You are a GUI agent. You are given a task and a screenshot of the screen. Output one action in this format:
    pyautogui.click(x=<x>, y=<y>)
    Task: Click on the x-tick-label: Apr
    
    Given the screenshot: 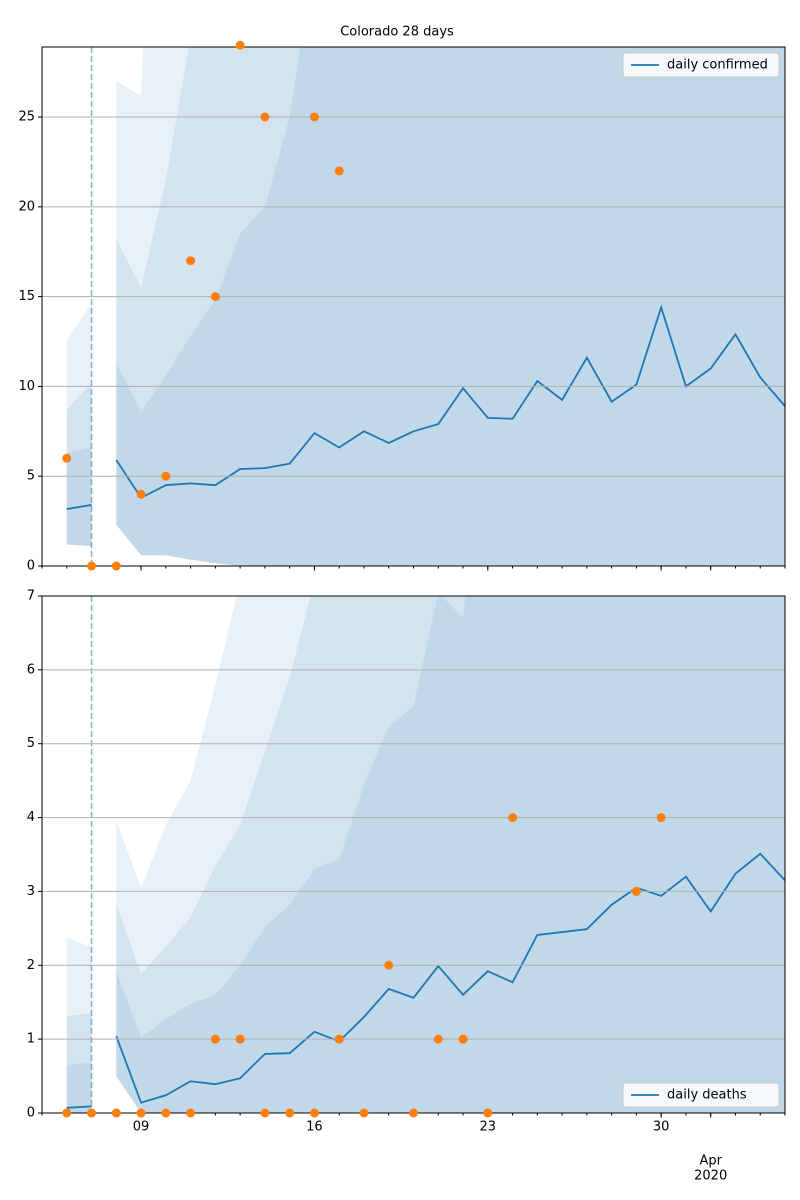 What is the action you would take?
    pyautogui.click(x=710, y=1161)
    